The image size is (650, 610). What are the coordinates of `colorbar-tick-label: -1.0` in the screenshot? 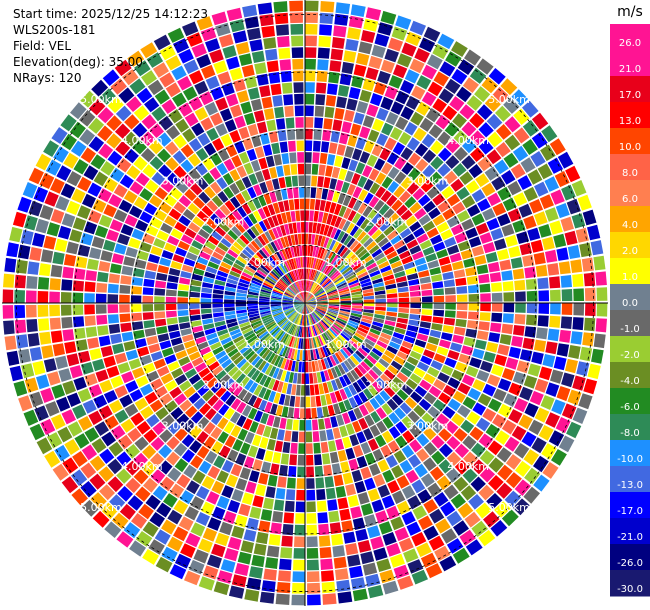 It's located at (630, 329).